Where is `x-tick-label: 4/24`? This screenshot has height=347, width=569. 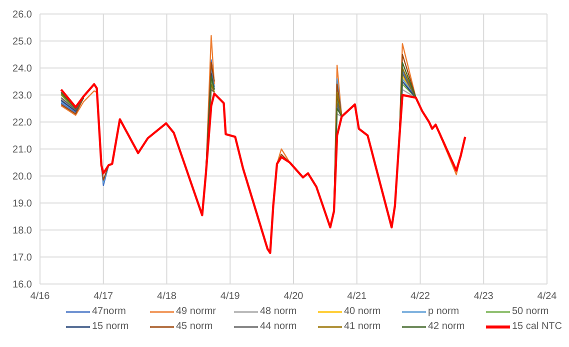
x-tick-label: 4/24 is located at coordinates (547, 296).